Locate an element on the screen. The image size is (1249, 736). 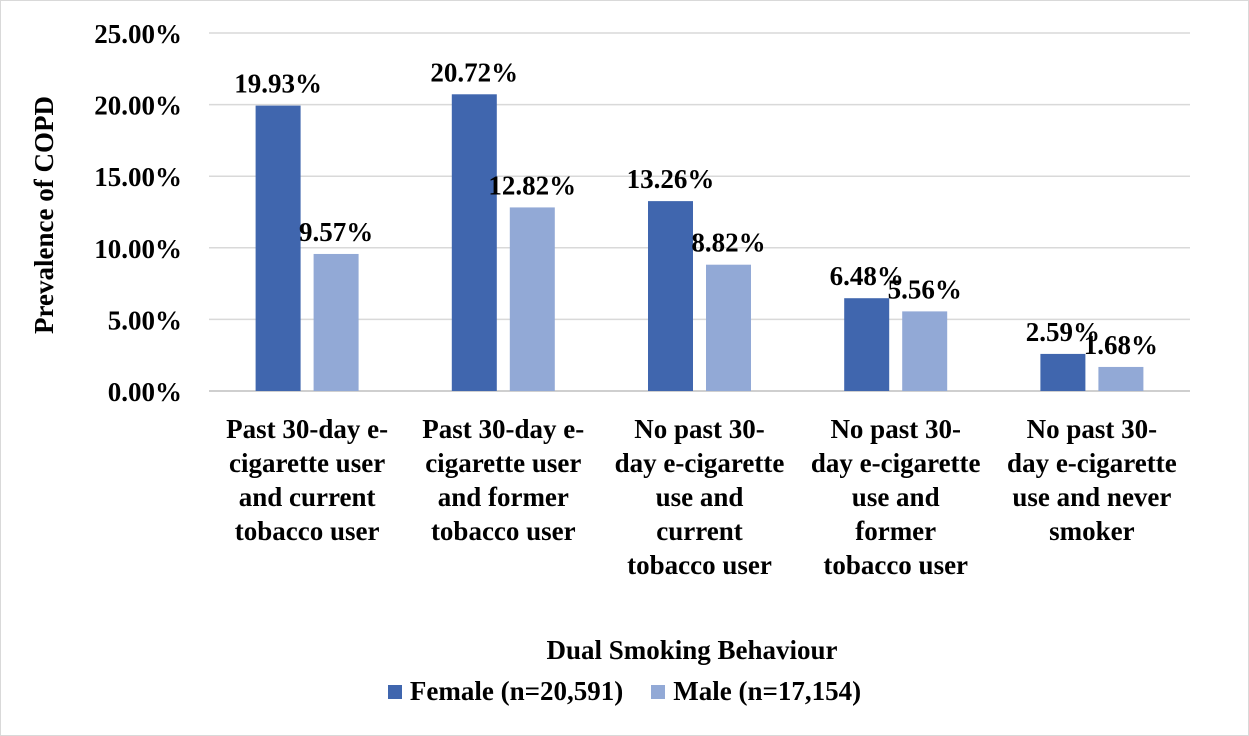
data-label: 1.68% is located at coordinates (1121, 345).